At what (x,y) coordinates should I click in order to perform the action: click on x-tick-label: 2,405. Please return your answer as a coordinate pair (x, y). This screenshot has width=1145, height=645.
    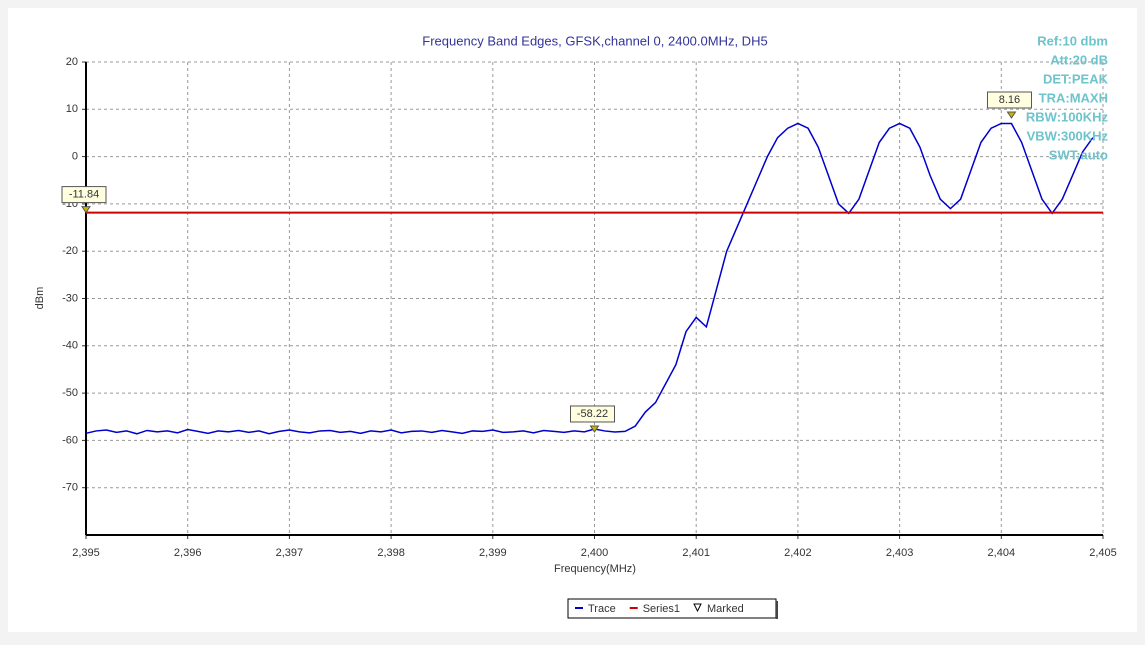
    Looking at the image, I should click on (1103, 553).